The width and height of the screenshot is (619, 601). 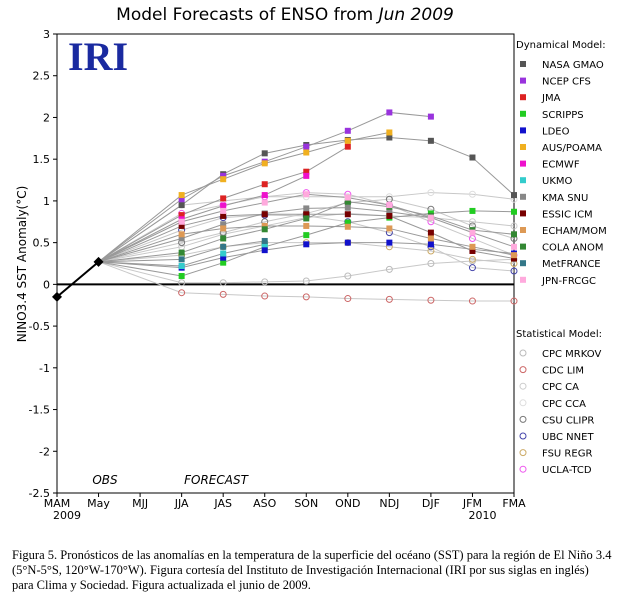 I want to click on y-tick-label: -1, so click(x=44, y=368).